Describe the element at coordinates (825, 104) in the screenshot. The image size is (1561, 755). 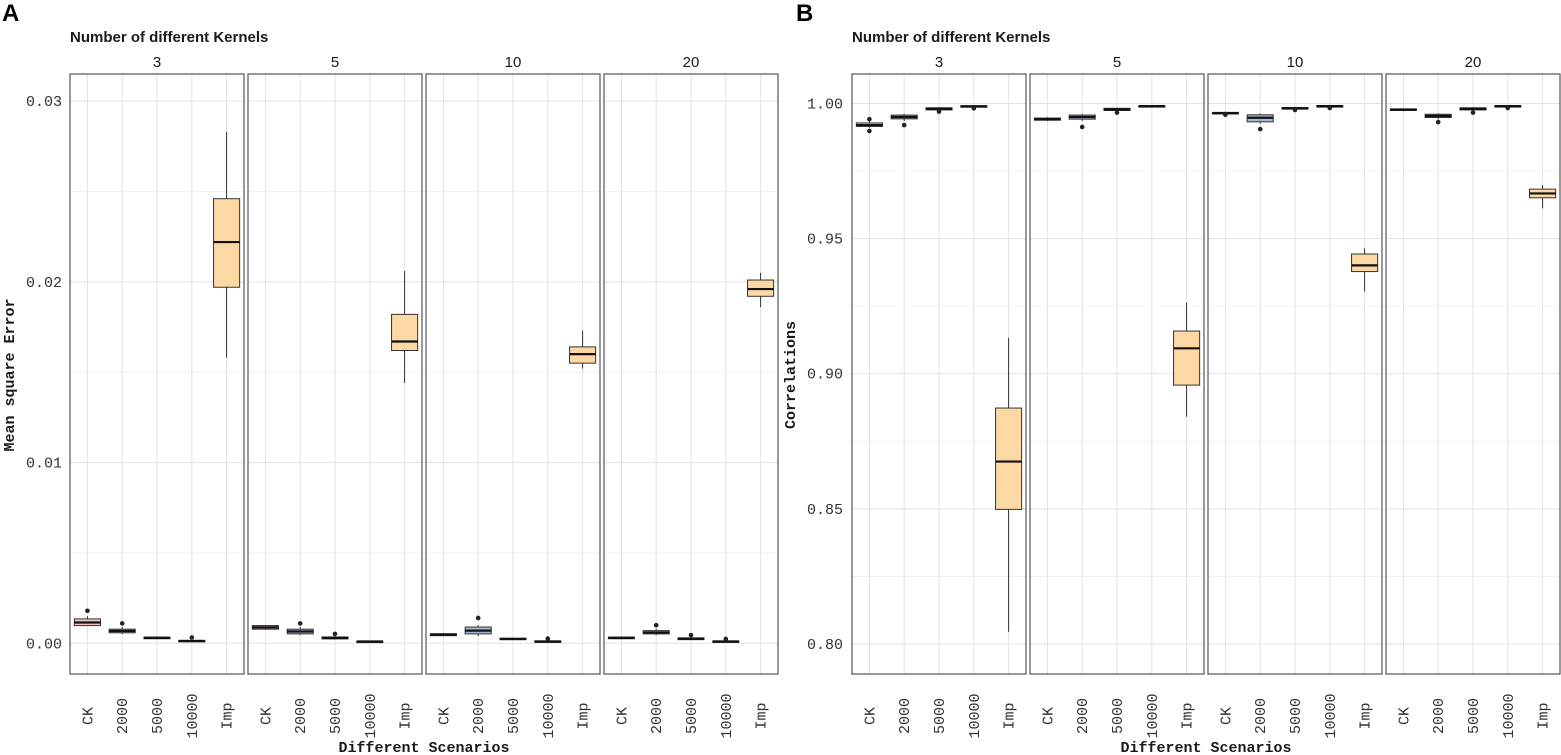
I see `y-tick-label: 1.00` at that location.